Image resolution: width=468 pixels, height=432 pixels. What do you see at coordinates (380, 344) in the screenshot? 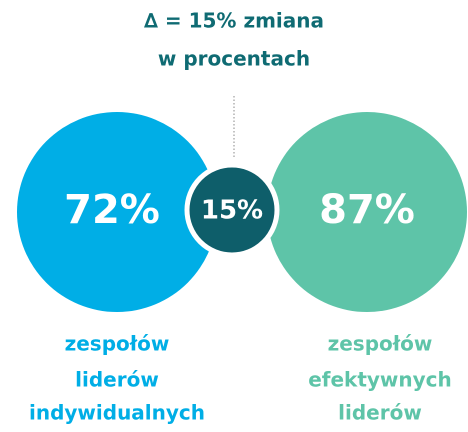
I see `right-caption: zespołów` at bounding box center [380, 344].